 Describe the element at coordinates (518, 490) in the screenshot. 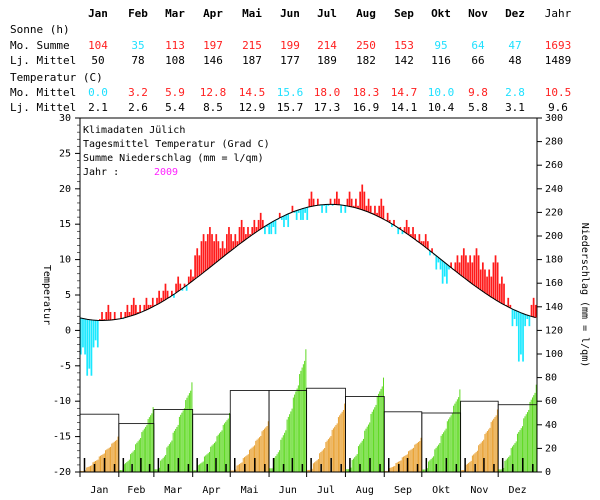

I see `month-label: Dez` at that location.